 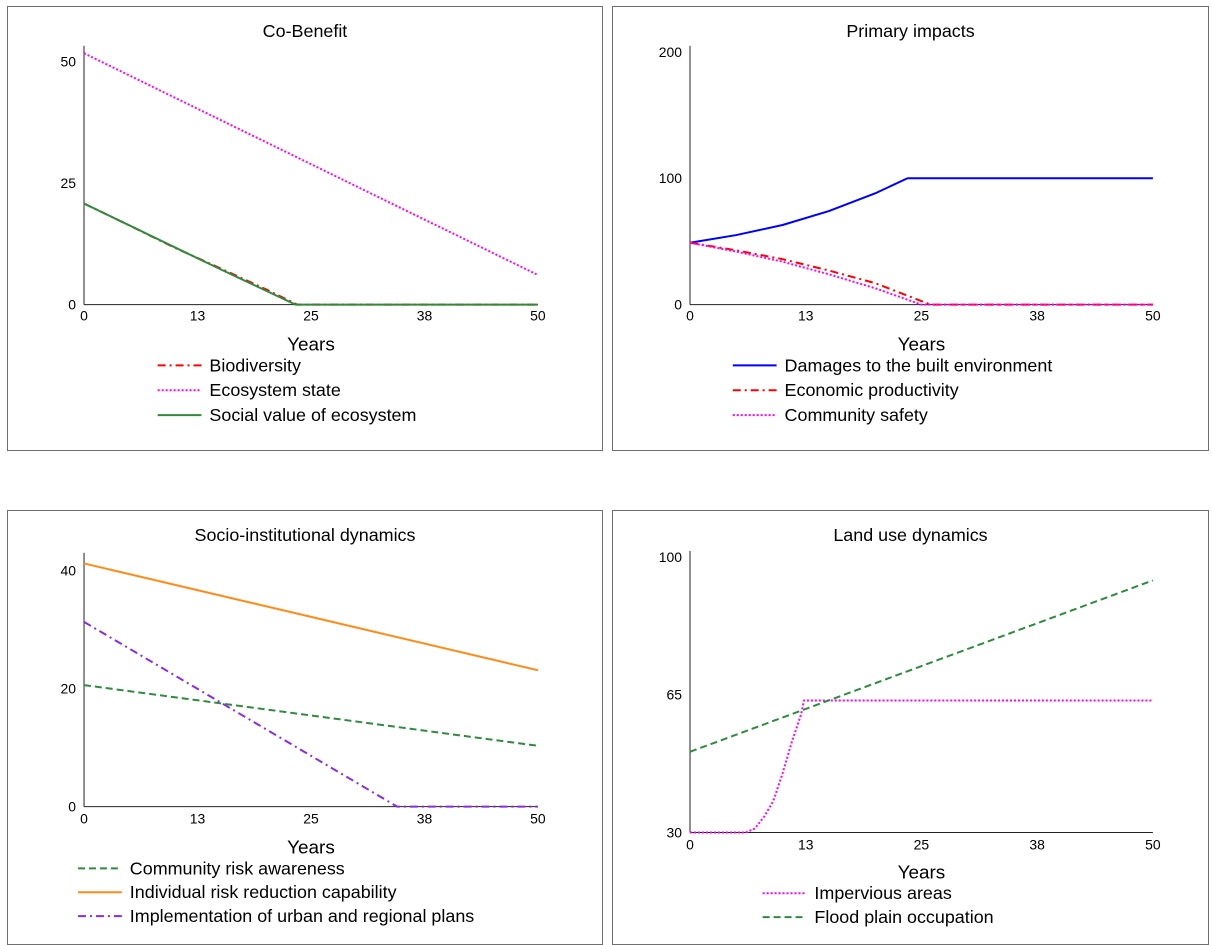 What do you see at coordinates (69, 571) in the screenshot?
I see `y-tick-label: 40` at bounding box center [69, 571].